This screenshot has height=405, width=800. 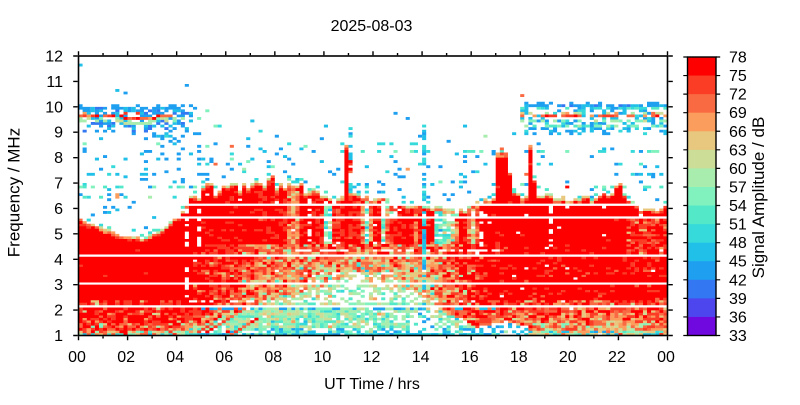 I want to click on svg-text: 5, so click(x=58, y=234).